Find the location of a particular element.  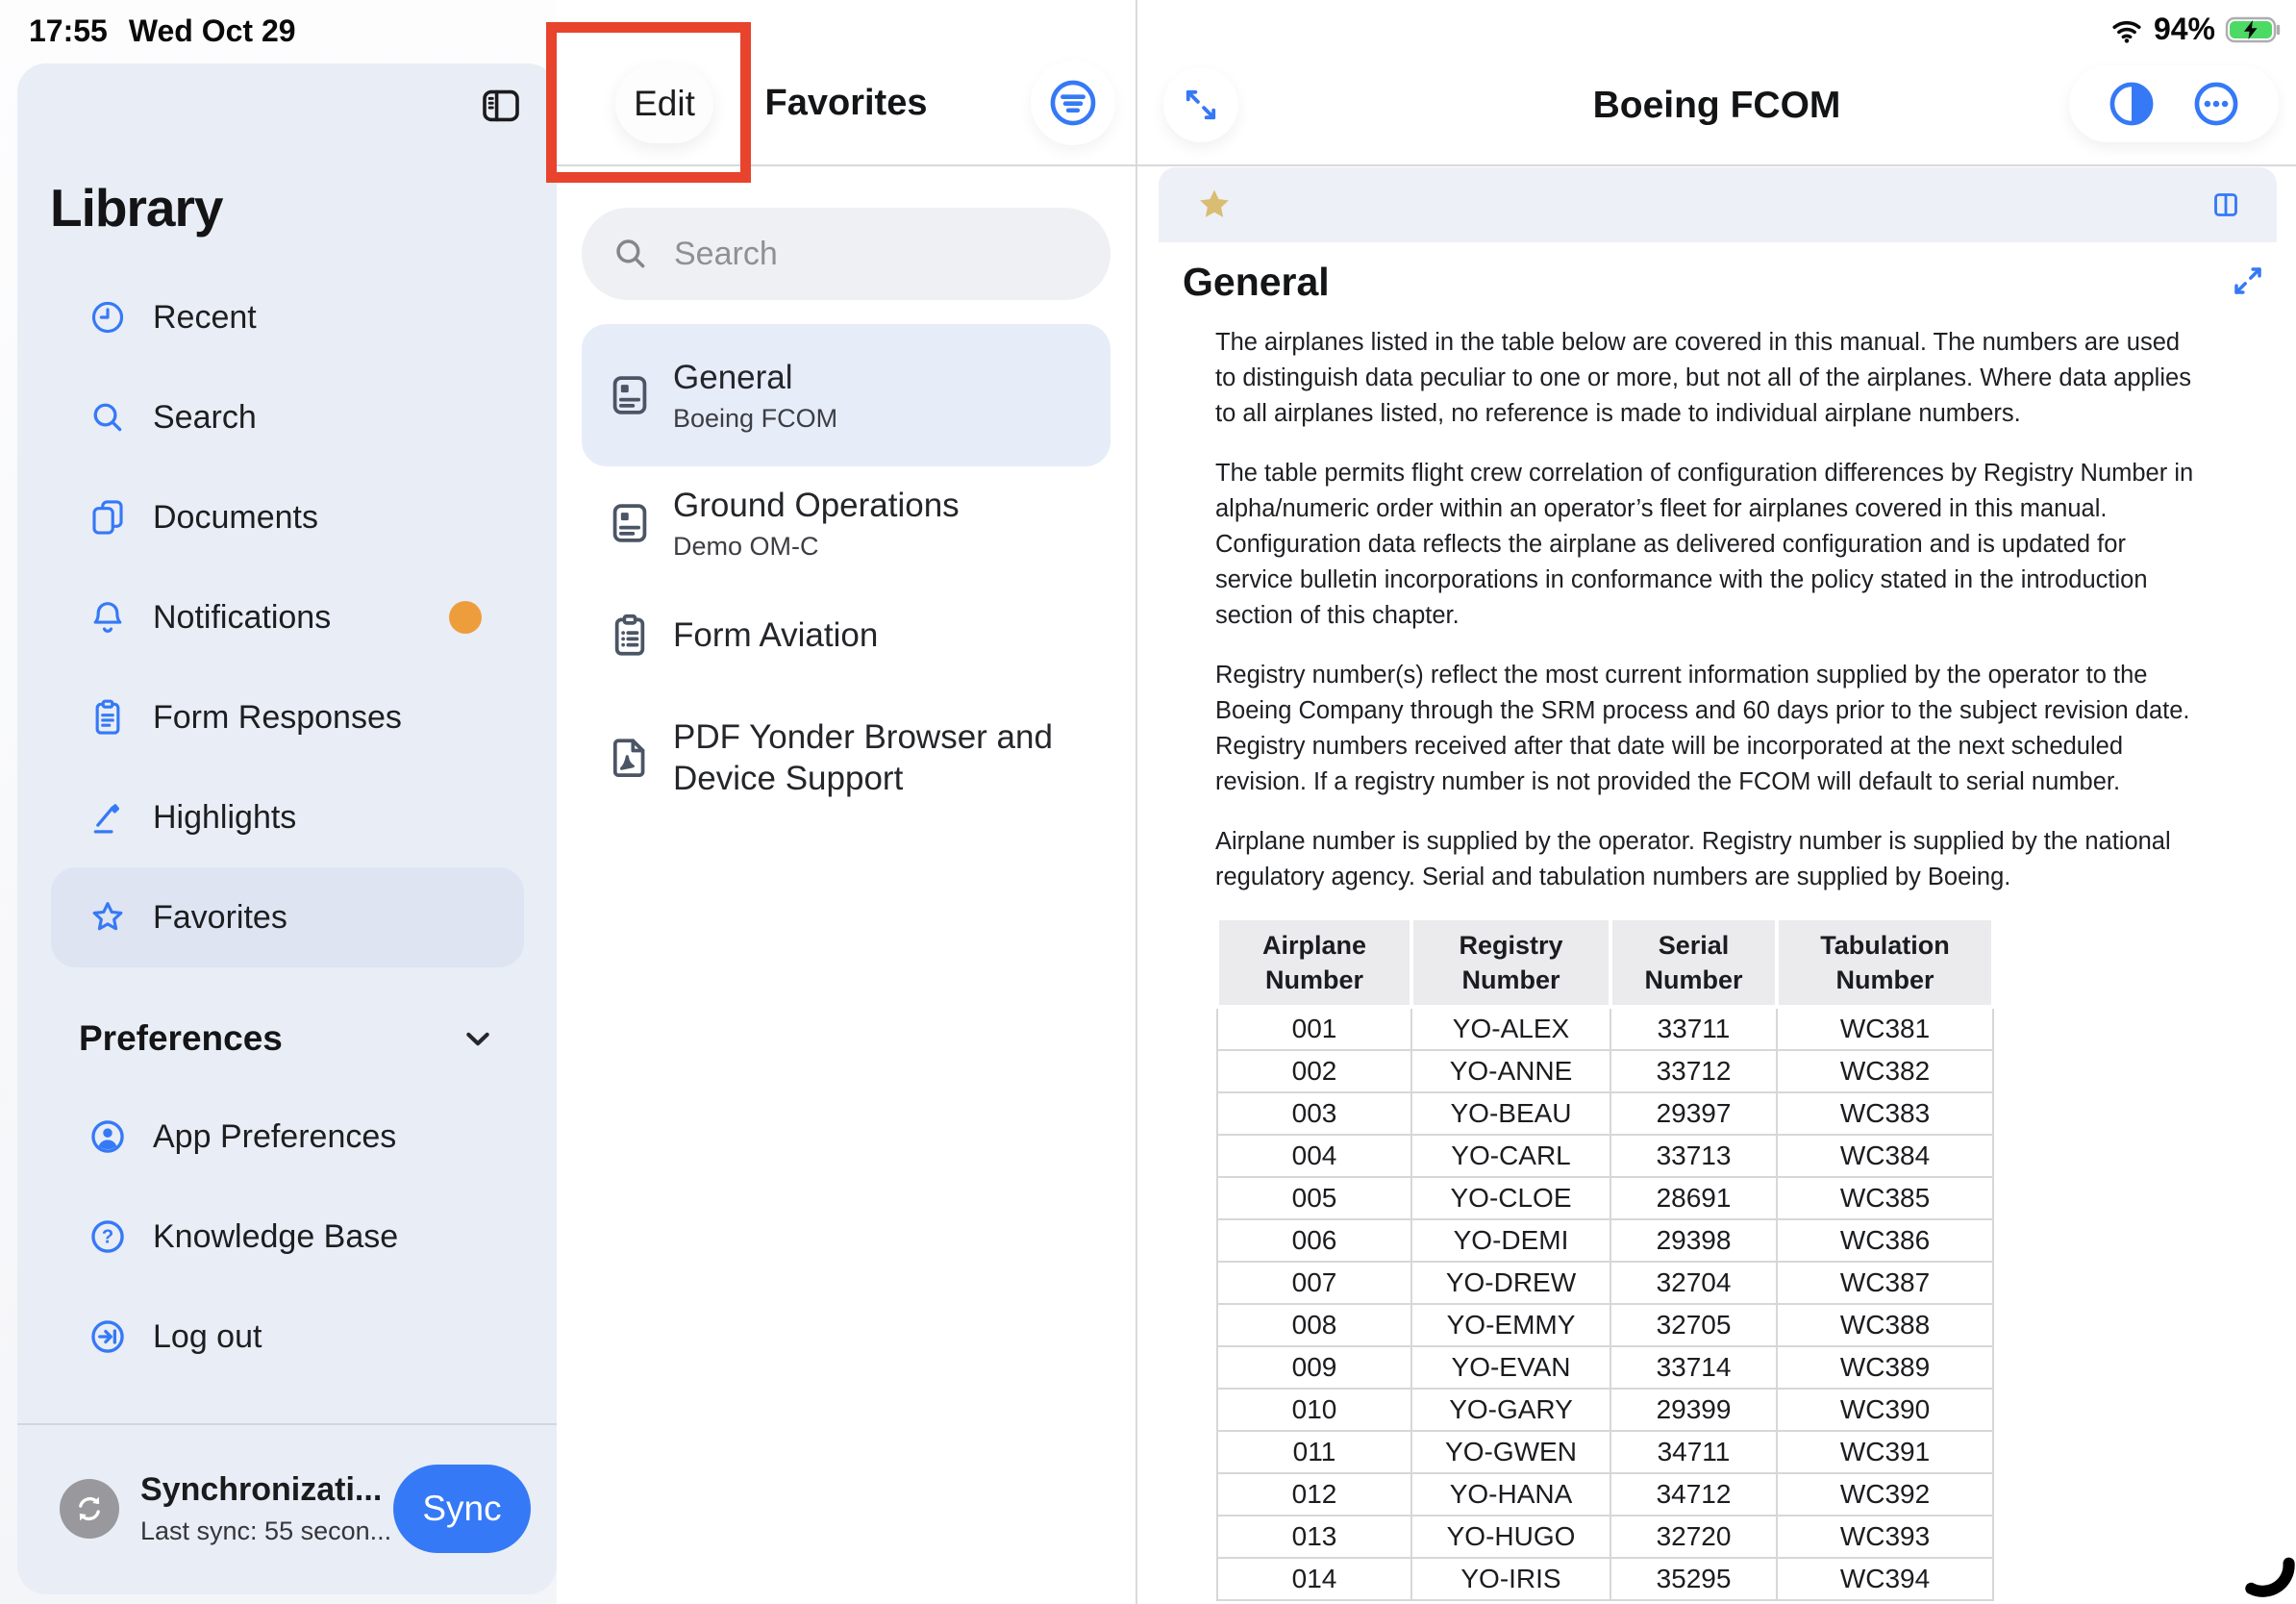

table-cell: YO-DEMI is located at coordinates (1510, 1240).